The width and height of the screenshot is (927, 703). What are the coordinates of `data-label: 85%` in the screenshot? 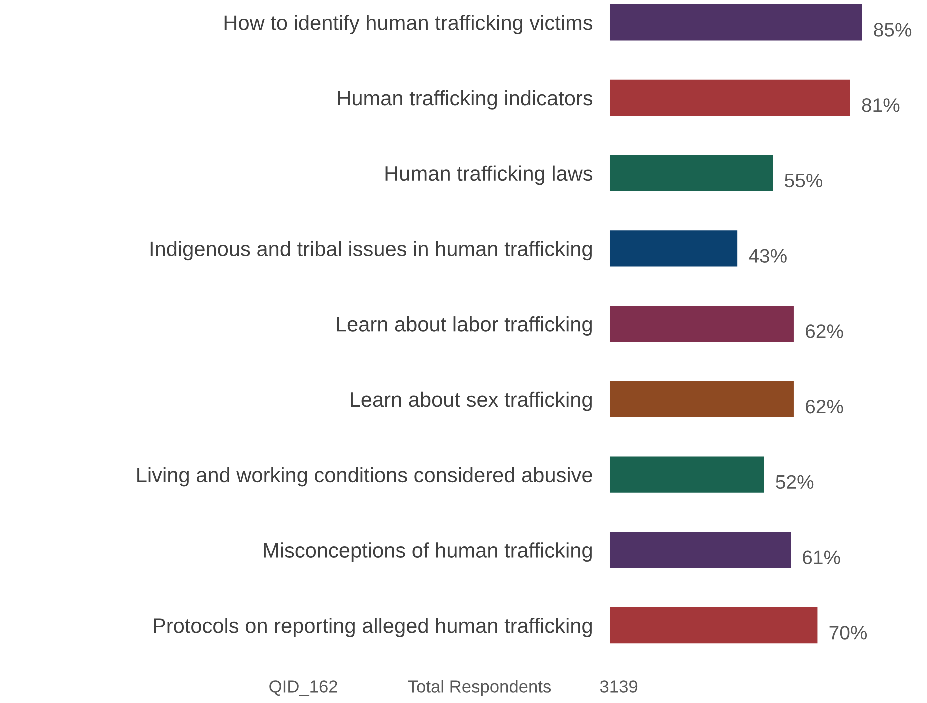 It's located at (893, 30).